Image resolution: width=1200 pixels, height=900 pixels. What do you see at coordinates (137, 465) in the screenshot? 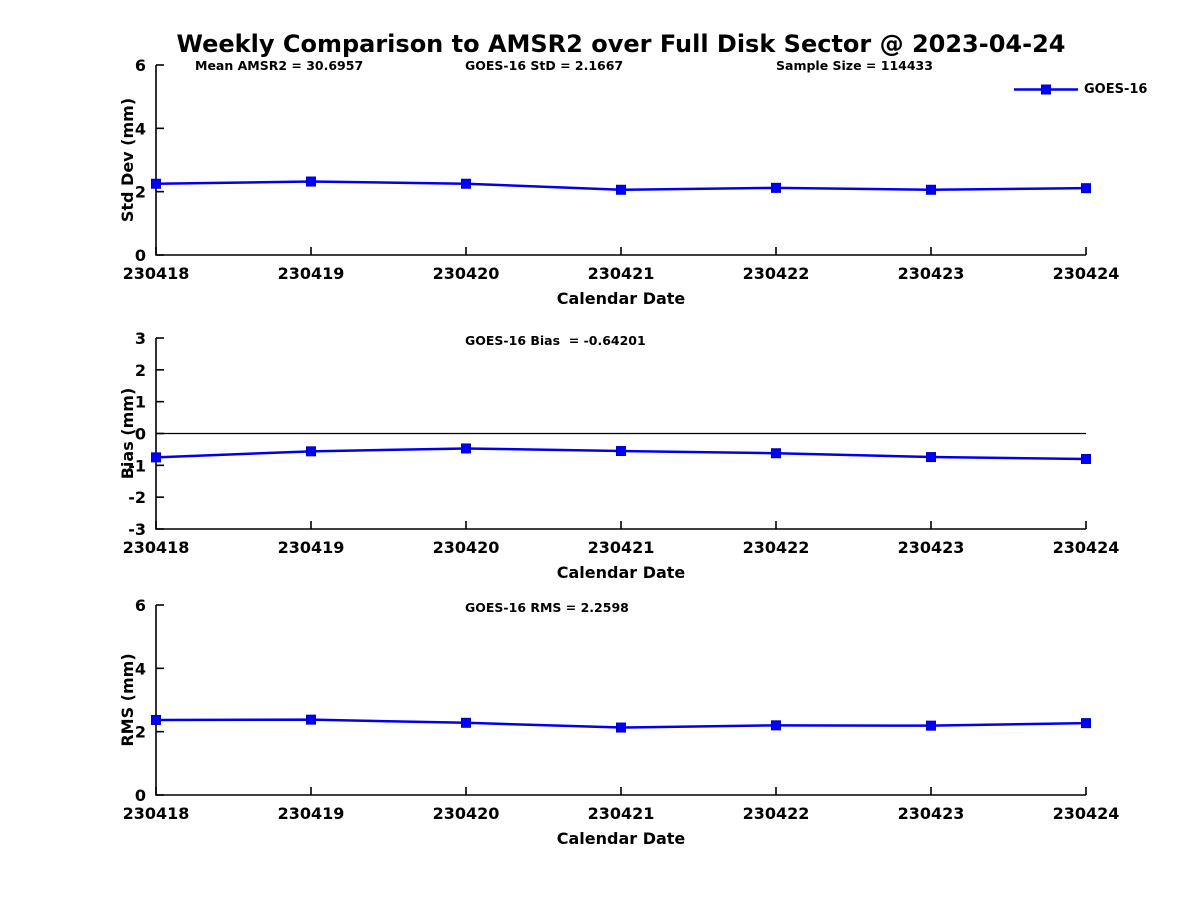
I see `y-tick-label: -1` at bounding box center [137, 465].